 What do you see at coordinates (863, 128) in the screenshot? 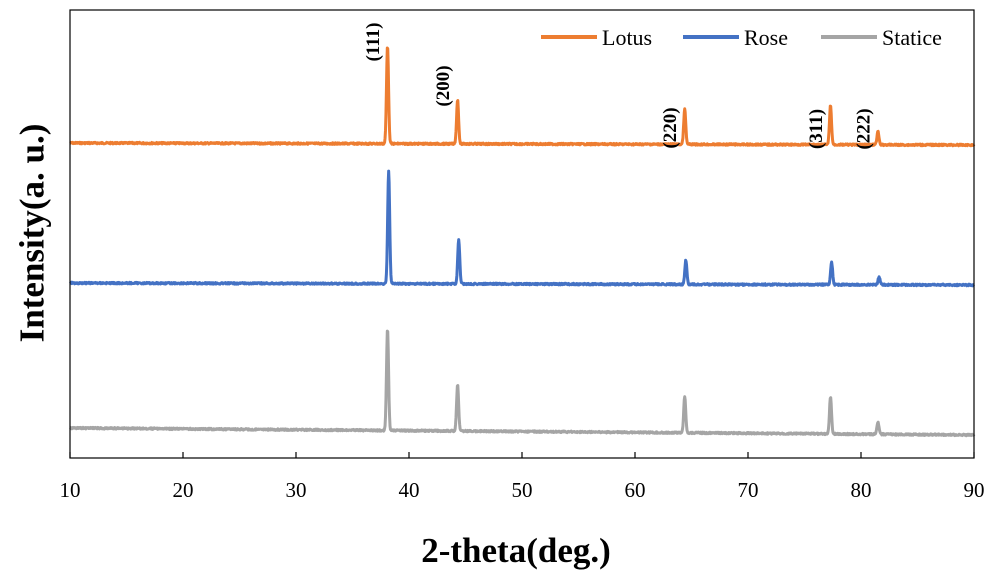
I see `peak-label: (222)` at bounding box center [863, 128].